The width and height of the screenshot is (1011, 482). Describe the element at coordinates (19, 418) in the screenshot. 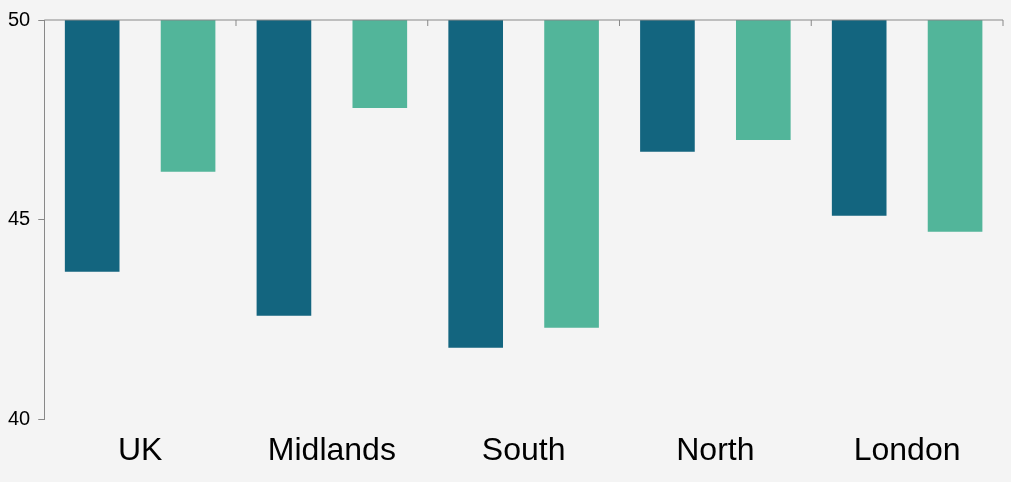

I see `y-tick-label: 40` at that location.